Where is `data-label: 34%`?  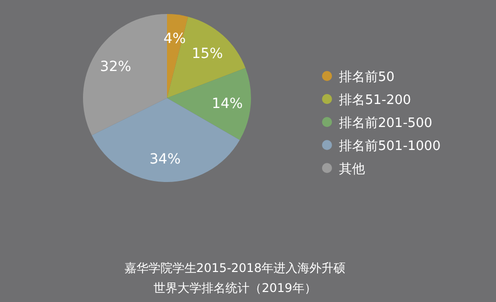 data-label: 34% is located at coordinates (165, 159).